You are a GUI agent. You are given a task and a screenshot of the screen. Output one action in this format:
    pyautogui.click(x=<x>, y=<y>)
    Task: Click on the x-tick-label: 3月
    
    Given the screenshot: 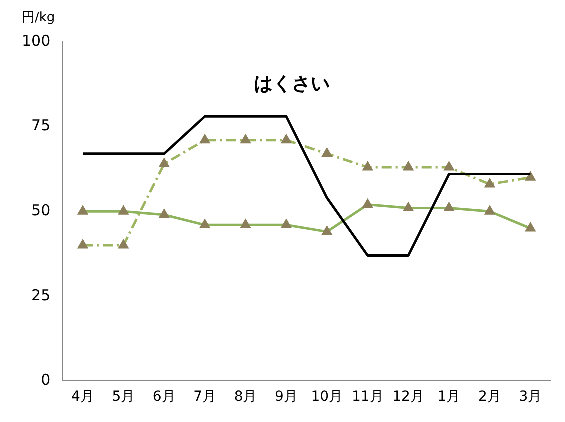 What is the action you would take?
    pyautogui.click(x=530, y=397)
    